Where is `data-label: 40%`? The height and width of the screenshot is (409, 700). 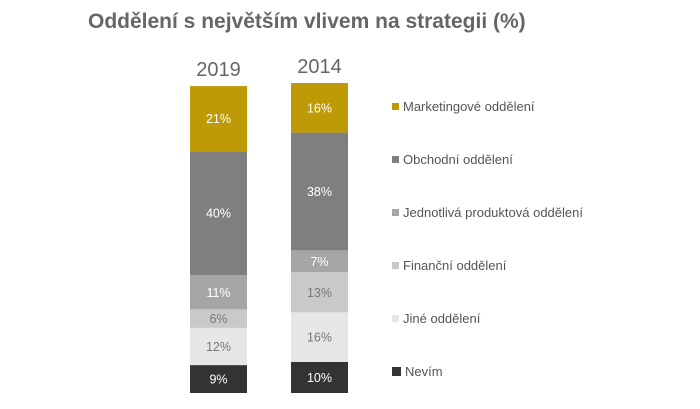
data-label: 40% is located at coordinates (218, 214).